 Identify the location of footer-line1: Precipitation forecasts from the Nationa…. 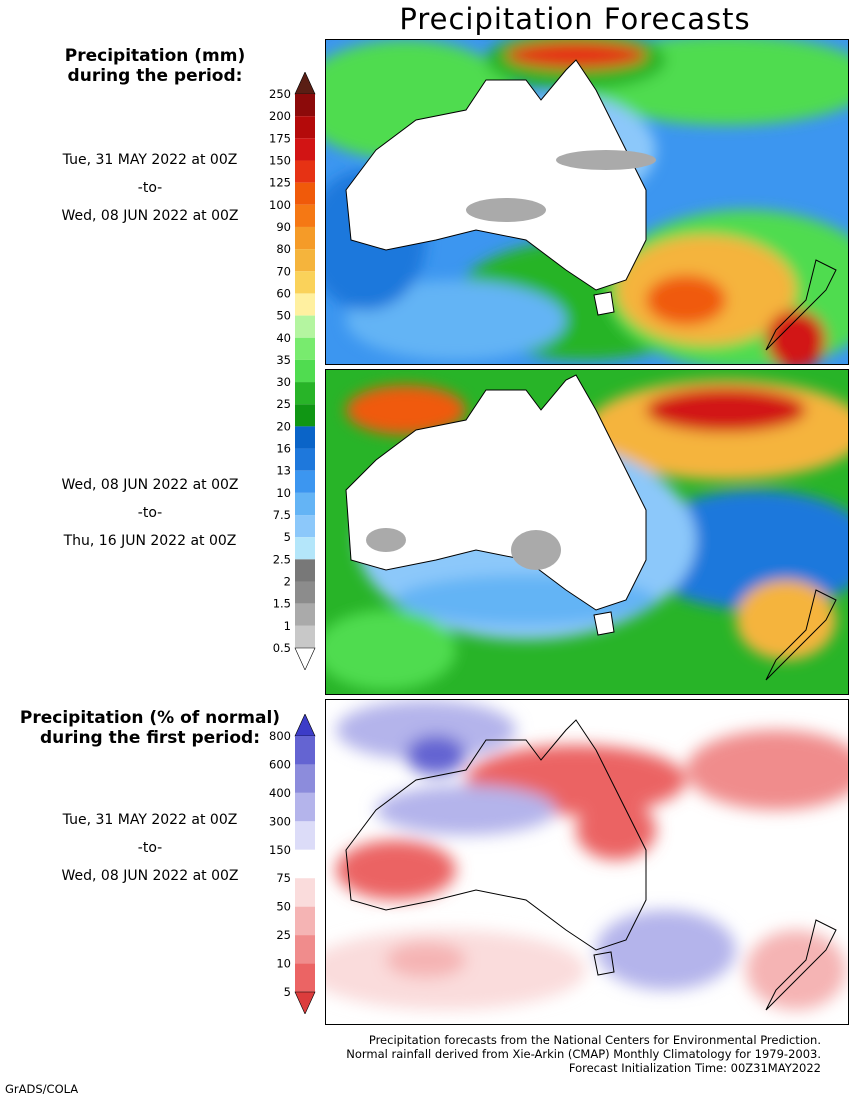
(594, 1040).